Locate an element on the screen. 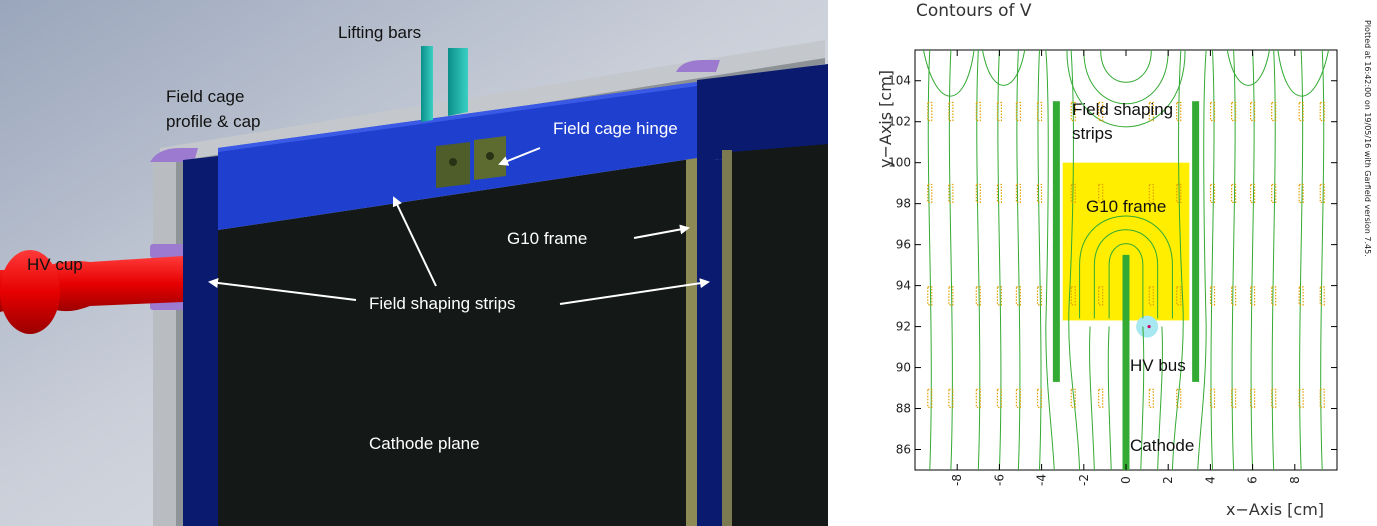  x-tick-label: 6 is located at coordinates (1253, 480).